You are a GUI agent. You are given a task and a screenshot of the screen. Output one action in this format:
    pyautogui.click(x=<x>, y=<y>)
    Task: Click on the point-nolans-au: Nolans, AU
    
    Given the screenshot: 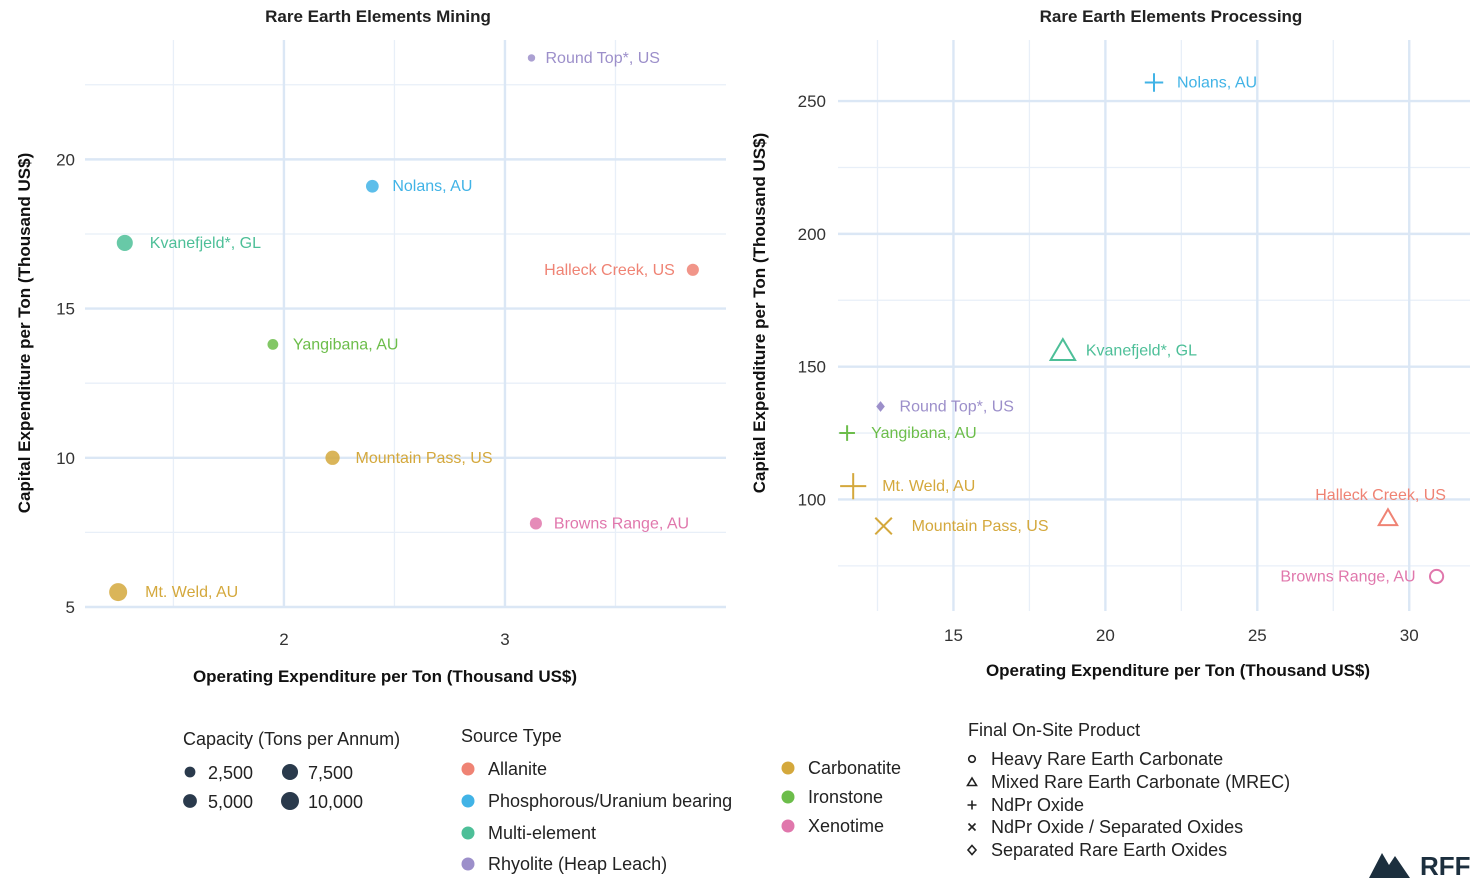 What is the action you would take?
    pyautogui.click(x=1200, y=82)
    